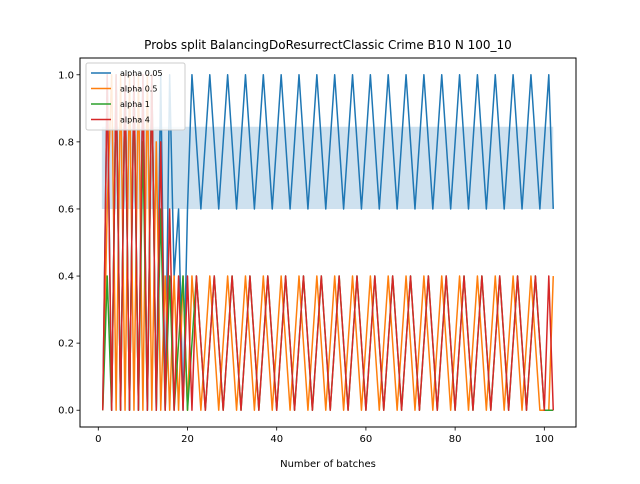  What do you see at coordinates (328, 464) in the screenshot?
I see `x-axis-label: Number of batches` at bounding box center [328, 464].